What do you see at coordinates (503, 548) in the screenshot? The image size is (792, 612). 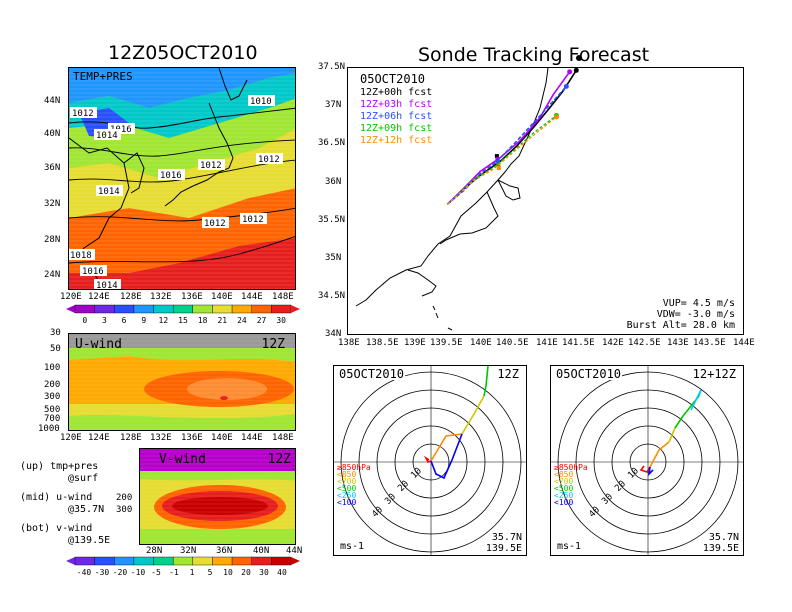 I see `hodo1-lon: 139.5E` at bounding box center [503, 548].